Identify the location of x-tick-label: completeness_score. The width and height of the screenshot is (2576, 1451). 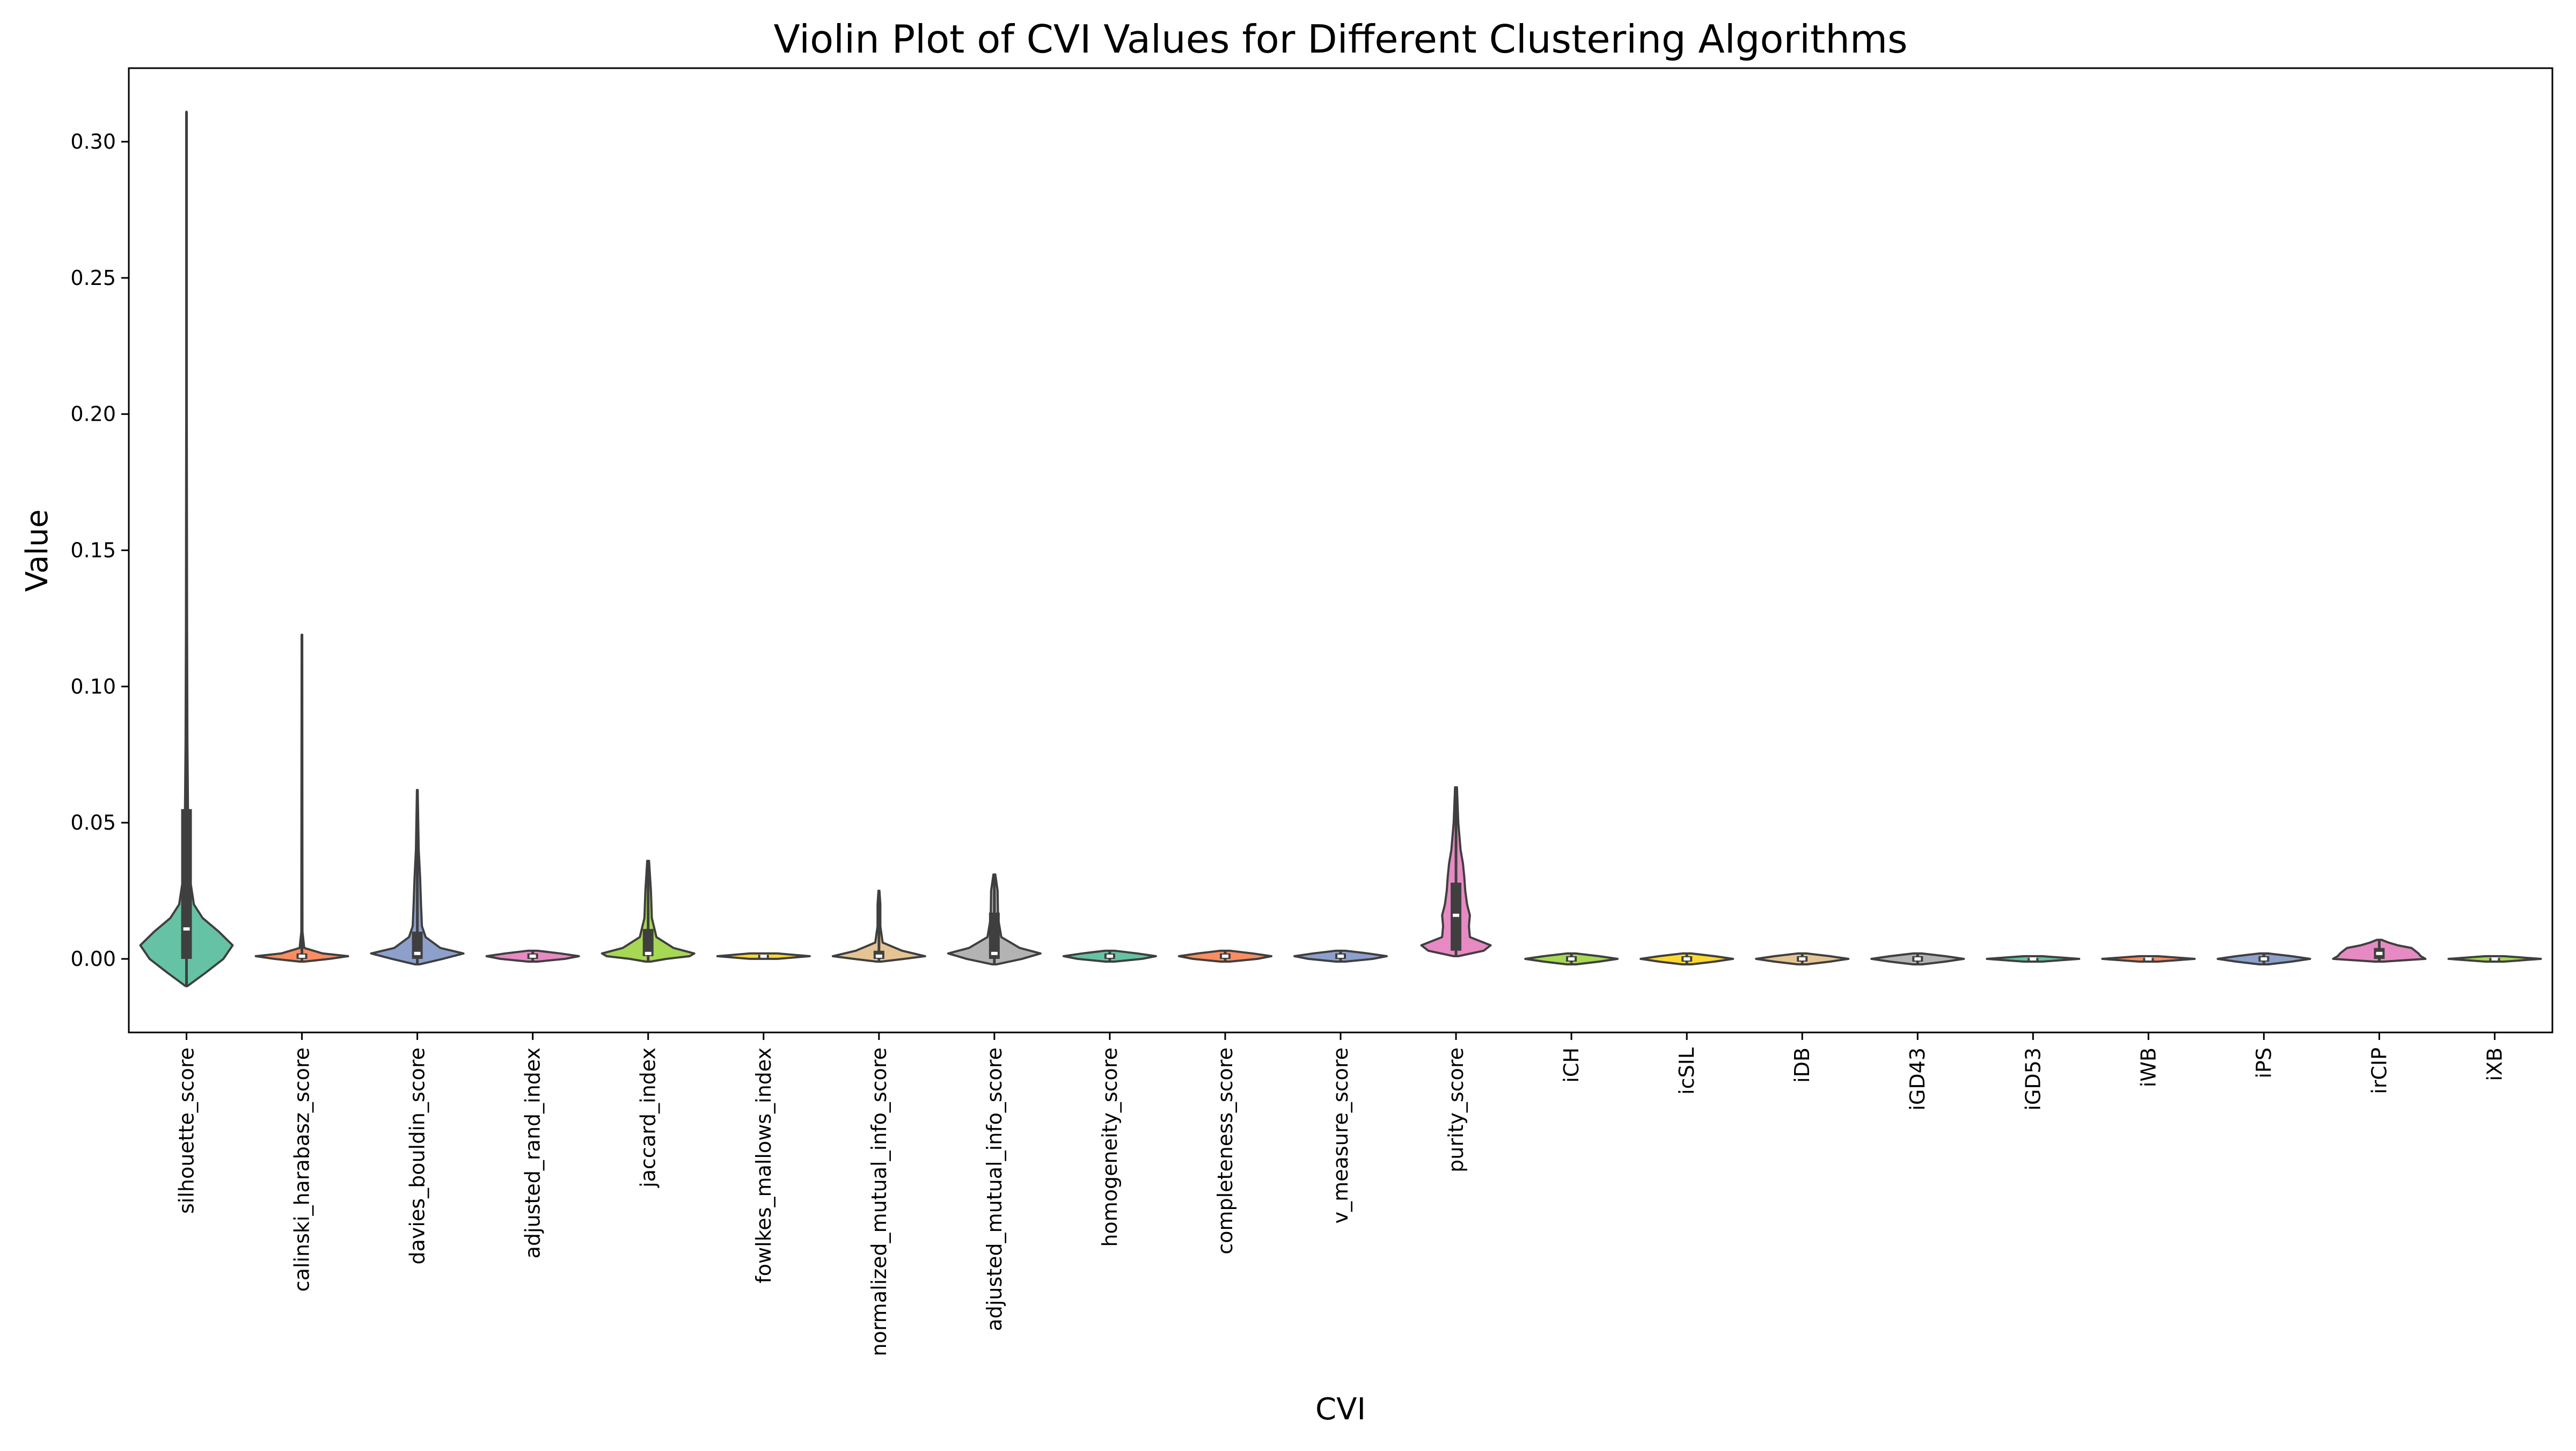
(1225, 1151).